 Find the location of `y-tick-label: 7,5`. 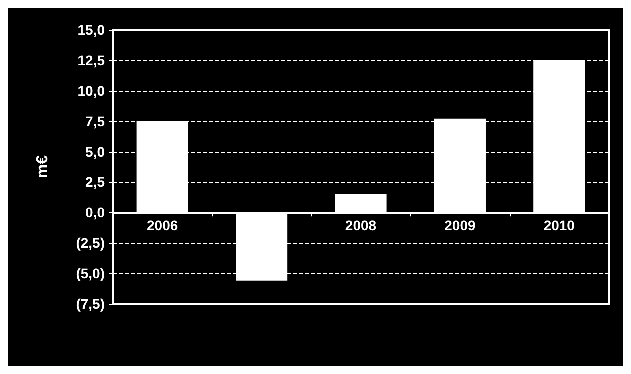

y-tick-label: 7,5 is located at coordinates (96, 121).